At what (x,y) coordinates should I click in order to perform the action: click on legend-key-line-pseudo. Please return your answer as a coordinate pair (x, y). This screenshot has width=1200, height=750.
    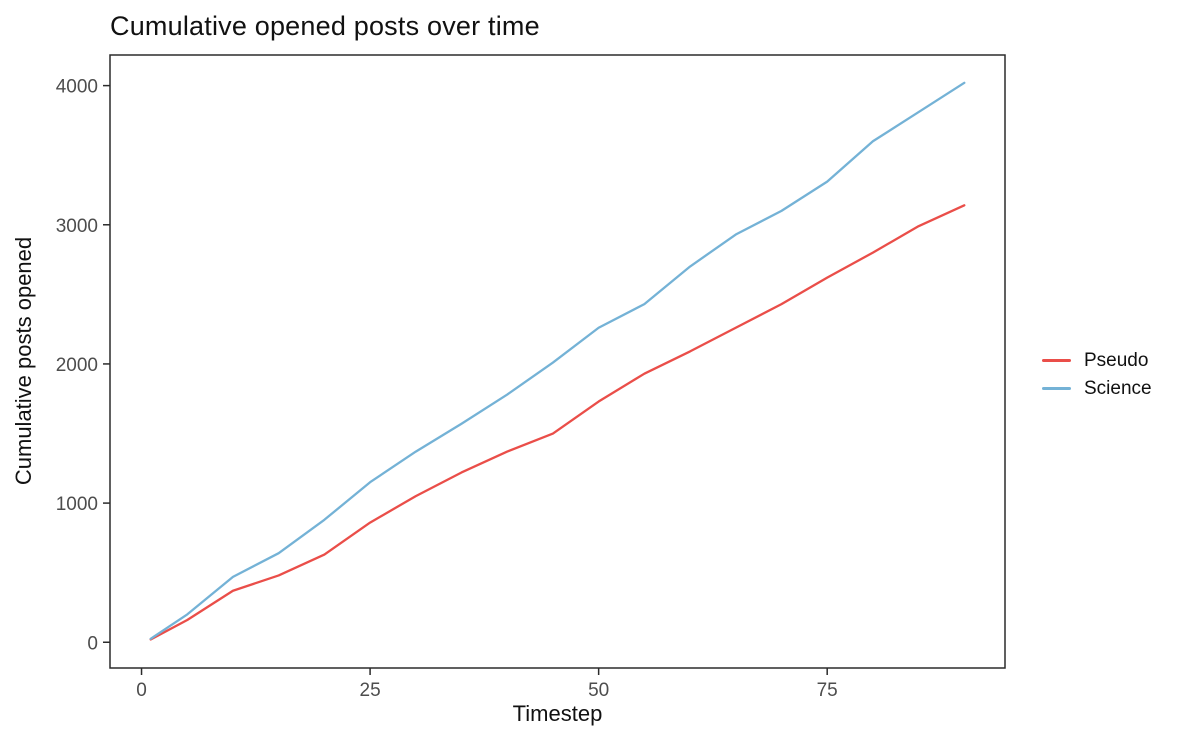
    Looking at the image, I should click on (1056, 360).